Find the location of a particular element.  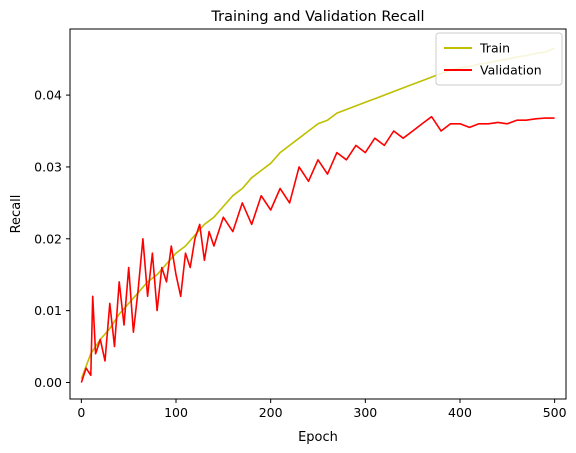

x-axis-label: Epoch is located at coordinates (318, 437).